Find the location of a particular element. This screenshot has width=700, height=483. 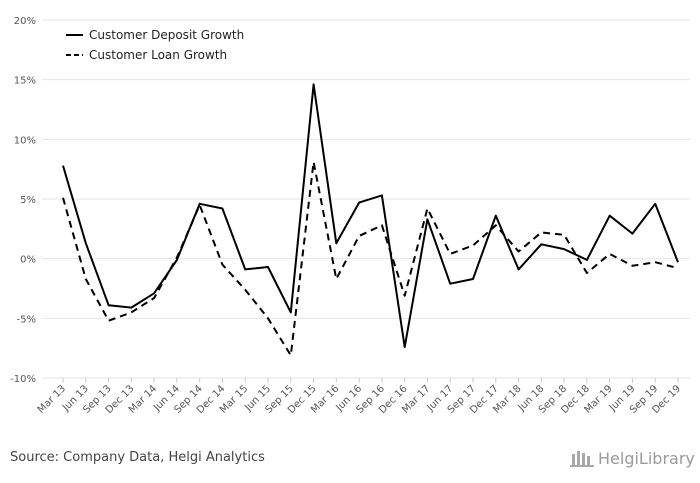

x-tick-label: Mar 13 is located at coordinates (52, 399).